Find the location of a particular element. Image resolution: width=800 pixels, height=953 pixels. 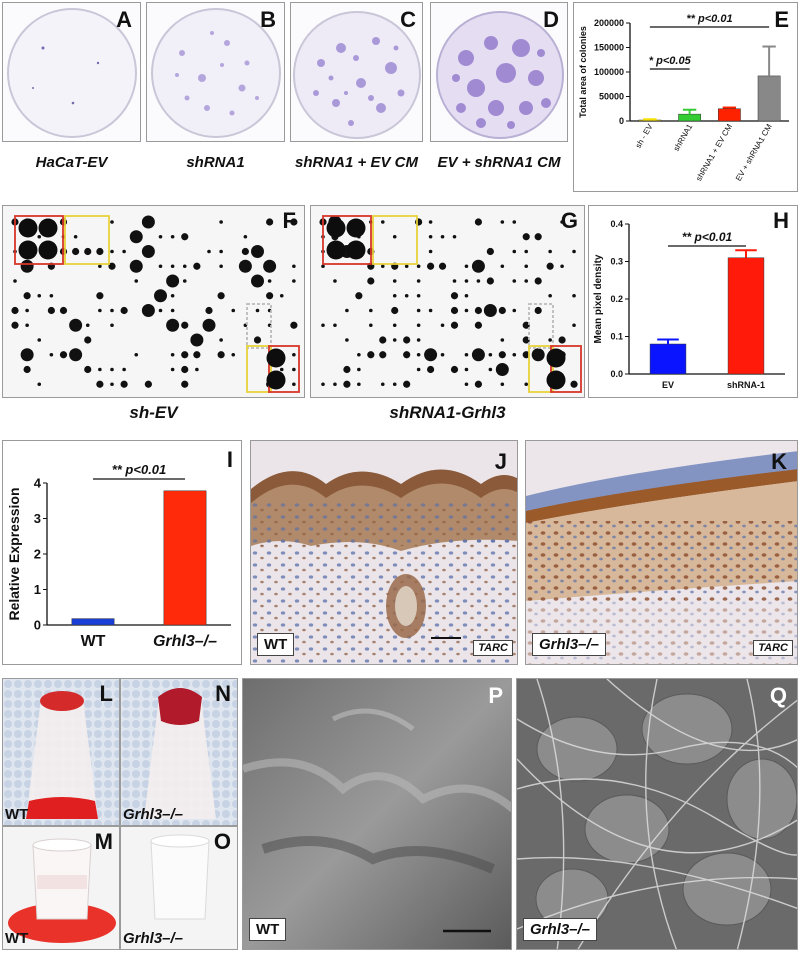

sem-q-image is located at coordinates (657, 814).